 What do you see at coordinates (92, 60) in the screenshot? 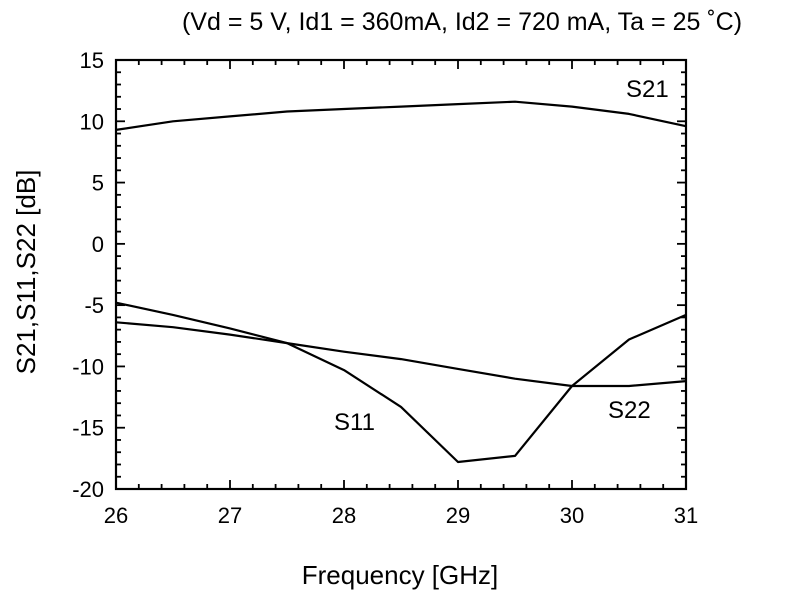
I see `y-tick-label: 15` at bounding box center [92, 60].